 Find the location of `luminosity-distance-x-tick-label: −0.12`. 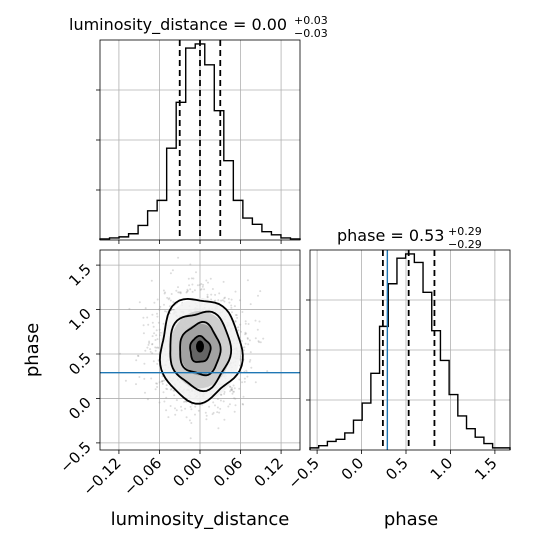

luminosity-distance-x-tick-label: −0.12 is located at coordinates (102, 476).